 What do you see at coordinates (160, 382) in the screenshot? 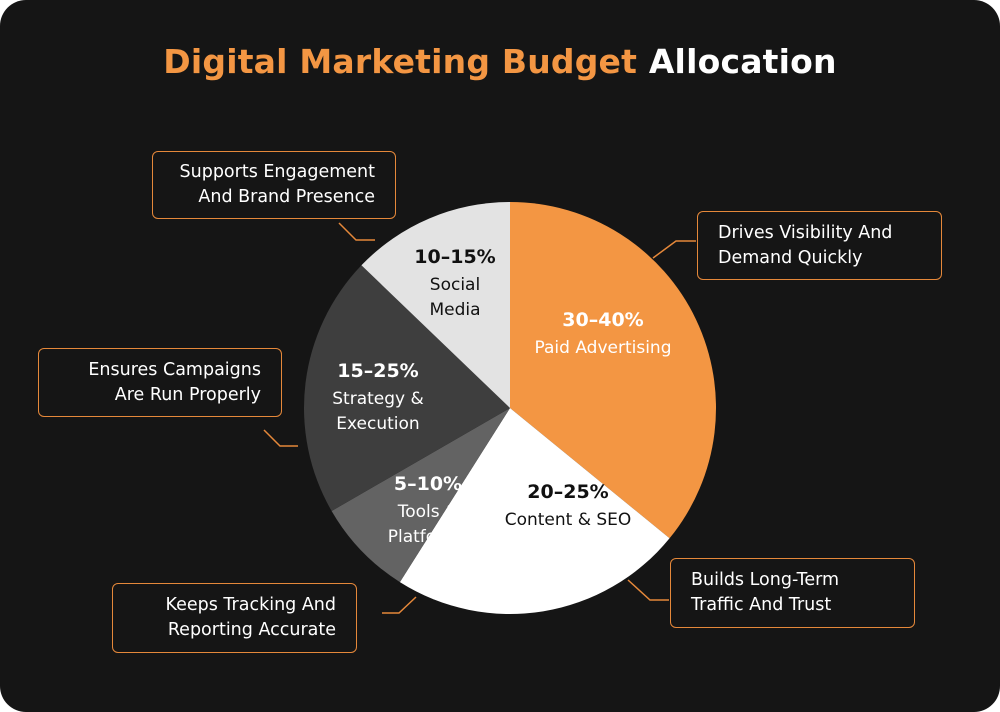
I see `callout-strategy-execution: Ensures Campaigns Are Run Properly` at bounding box center [160, 382].